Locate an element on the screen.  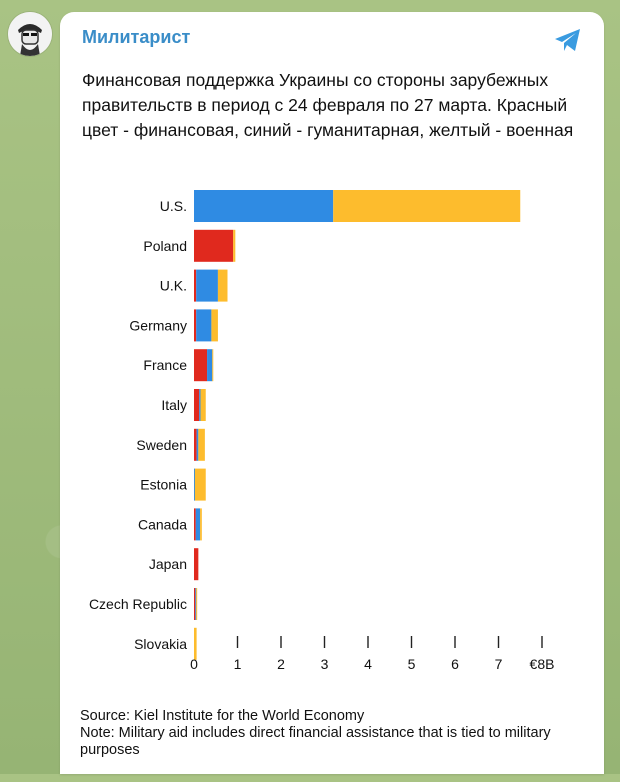
category-label: Japan is located at coordinates (168, 564).